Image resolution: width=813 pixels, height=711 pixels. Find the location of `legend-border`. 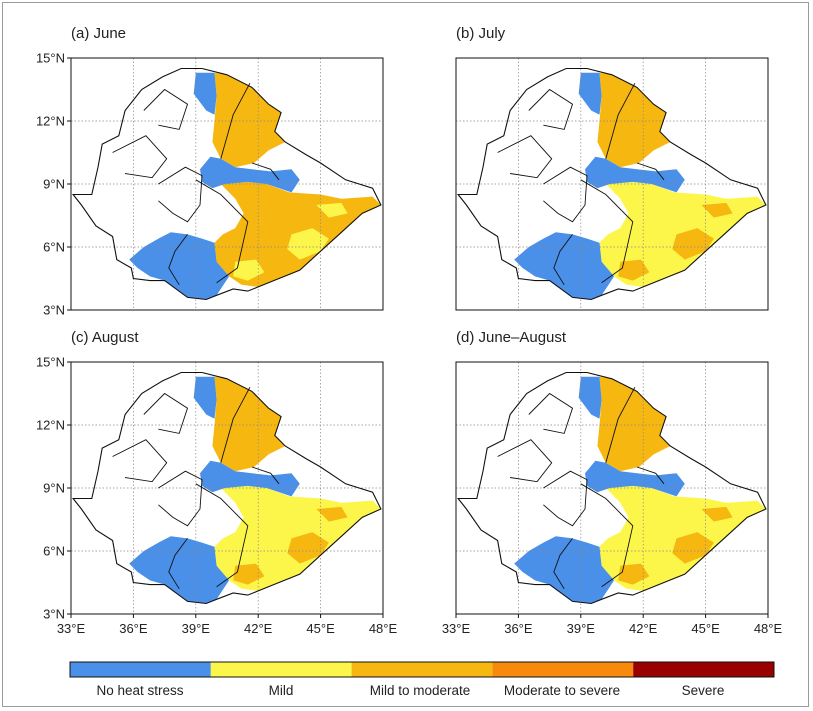

legend-border is located at coordinates (422, 669).